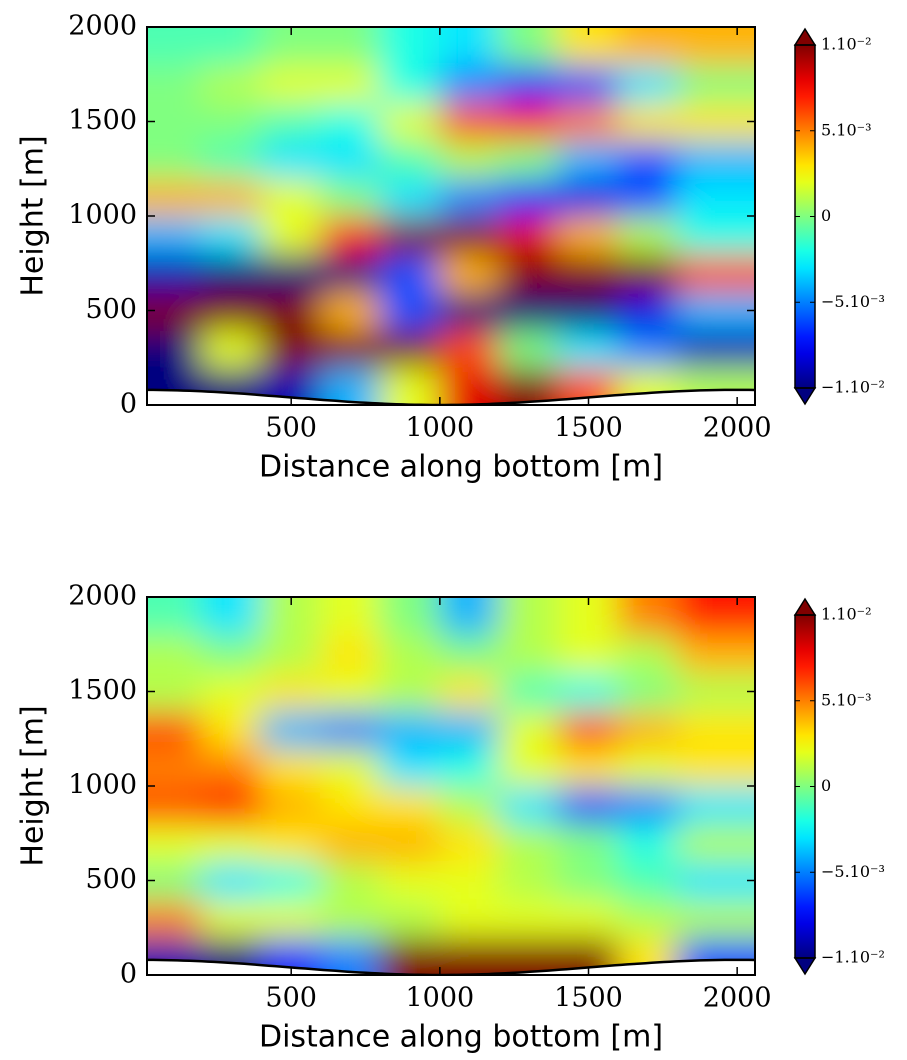 This screenshot has height=1060, width=907. What do you see at coordinates (102, 596) in the screenshot?
I see `y-tick-label: 2000` at bounding box center [102, 596].